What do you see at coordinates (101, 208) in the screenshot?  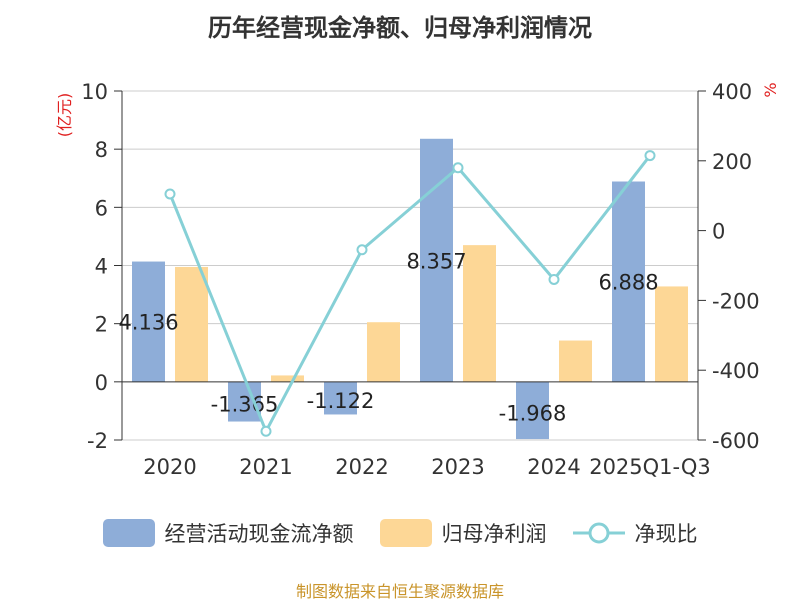 I see `left-tick-label: 6` at bounding box center [101, 208].